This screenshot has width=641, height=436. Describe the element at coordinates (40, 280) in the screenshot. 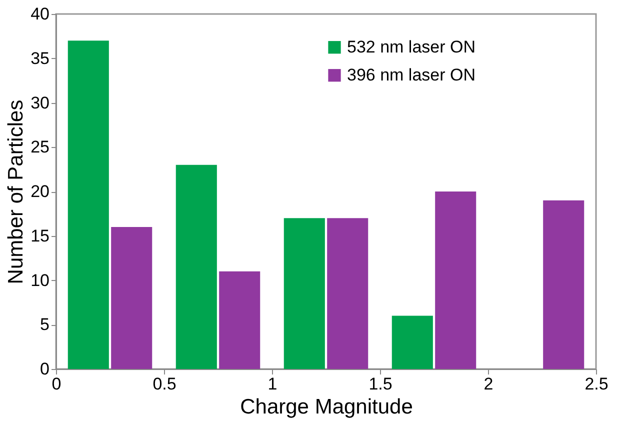

I see `y-tick-label: 10` at that location.